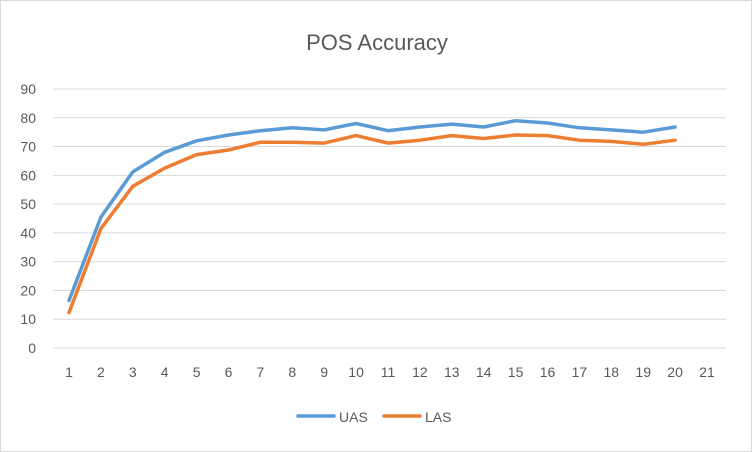 The width and height of the screenshot is (752, 452). Describe the element at coordinates (377, 42) in the screenshot. I see `chart-title: POS Accuracy` at that location.